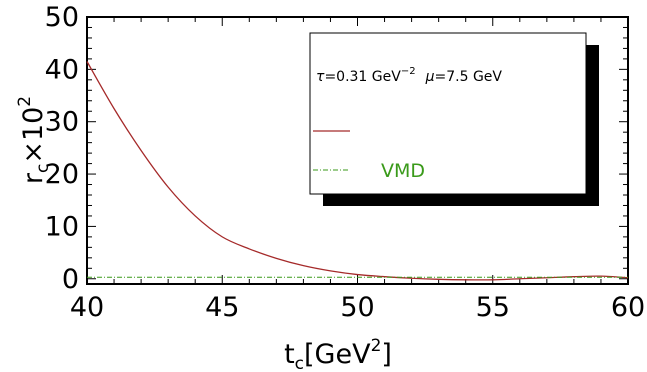  What do you see at coordinates (222, 307) in the screenshot?
I see `x-tick-label: 45` at bounding box center [222, 307].